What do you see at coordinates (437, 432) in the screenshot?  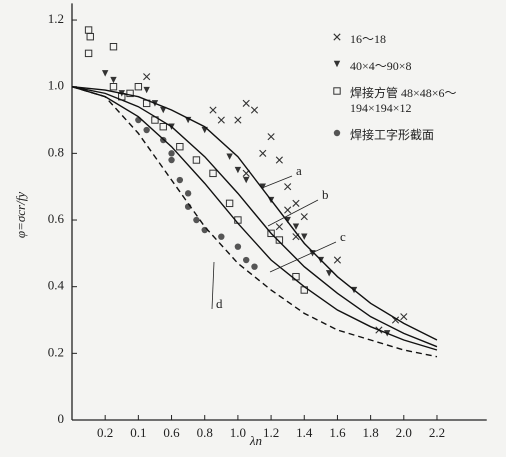 I see `x-tick-label: 2.2` at bounding box center [437, 432].